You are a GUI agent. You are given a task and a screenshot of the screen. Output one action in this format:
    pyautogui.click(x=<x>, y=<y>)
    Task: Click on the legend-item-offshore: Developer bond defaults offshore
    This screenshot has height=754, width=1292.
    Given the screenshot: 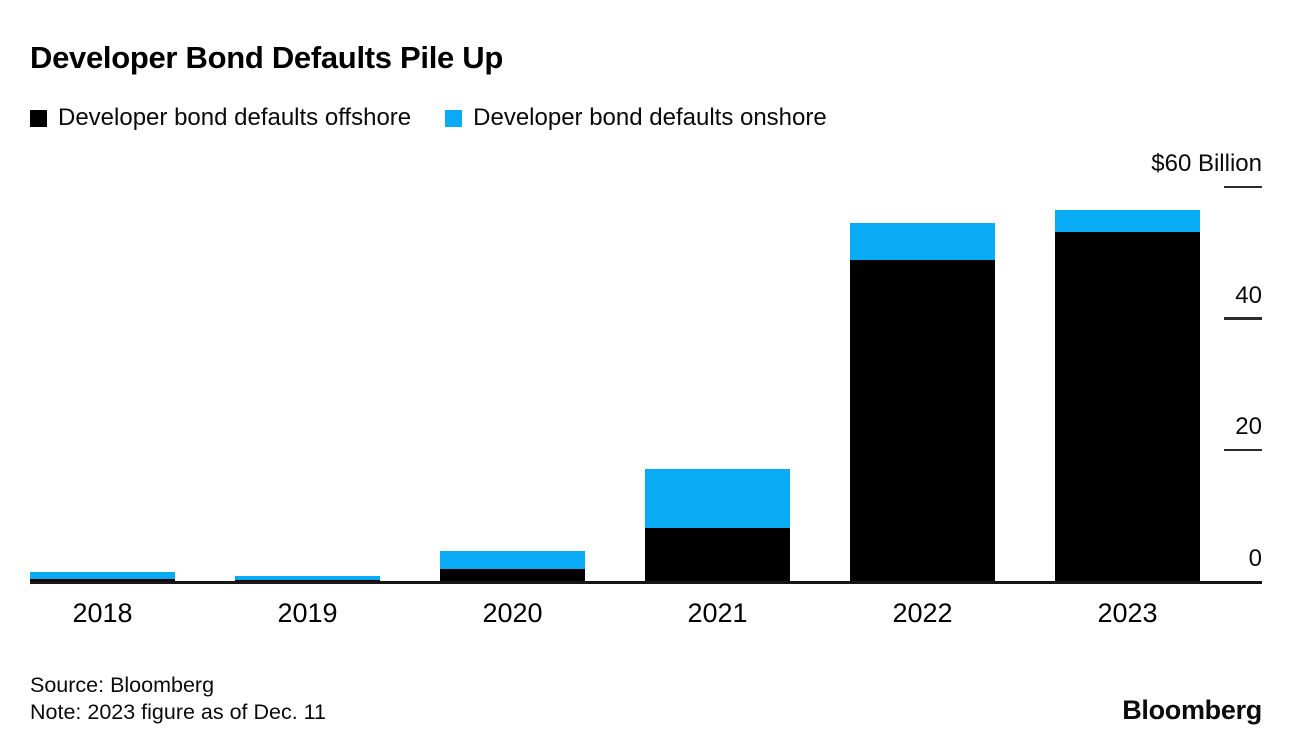 What is the action you would take?
    pyautogui.click(x=220, y=118)
    